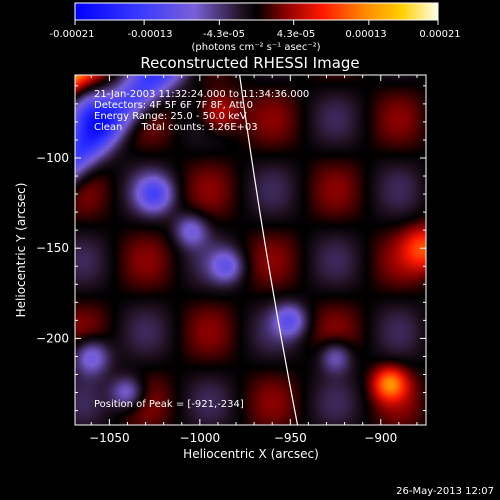  I want to click on colorbar-tick-label-3: -4.3e-05, so click(224, 34).